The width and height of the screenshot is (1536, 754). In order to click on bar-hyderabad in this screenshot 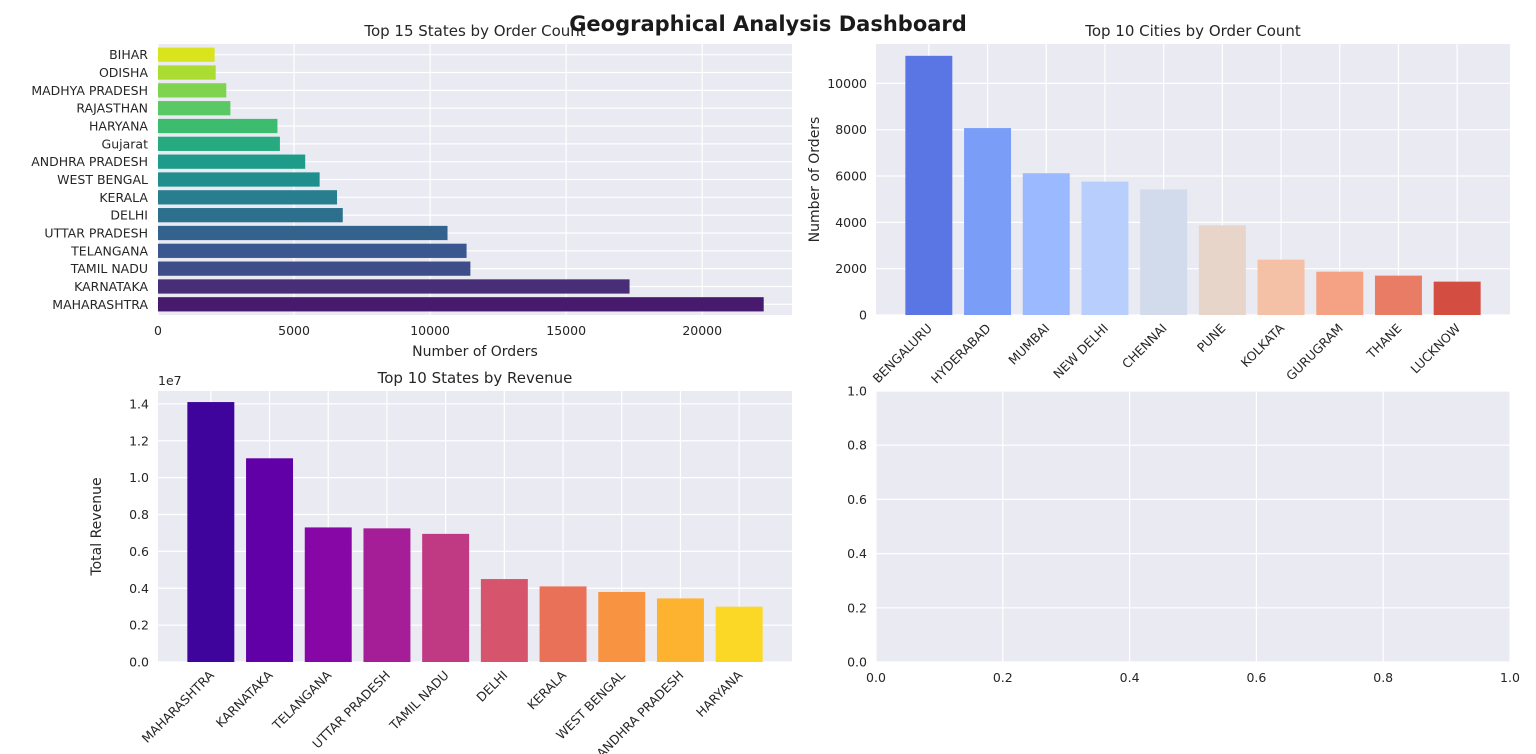, I will do `click(988, 221)`.